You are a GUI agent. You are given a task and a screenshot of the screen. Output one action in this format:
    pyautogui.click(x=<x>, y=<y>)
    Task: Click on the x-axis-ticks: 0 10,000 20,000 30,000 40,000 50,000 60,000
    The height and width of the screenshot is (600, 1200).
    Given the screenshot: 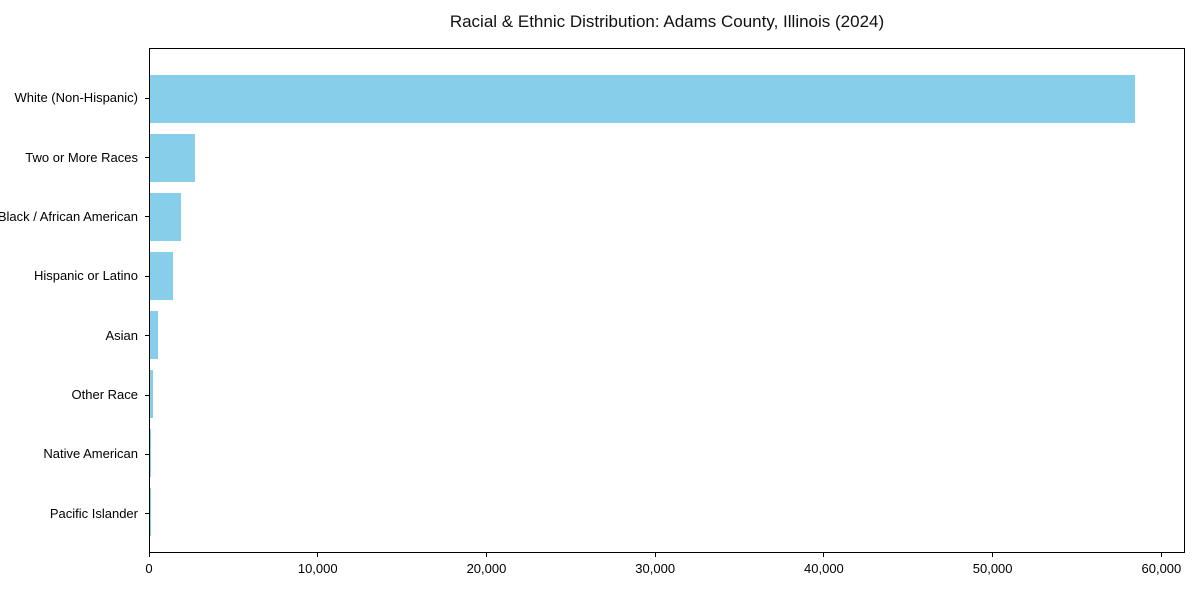 What is the action you would take?
    pyautogui.click(x=665, y=573)
    